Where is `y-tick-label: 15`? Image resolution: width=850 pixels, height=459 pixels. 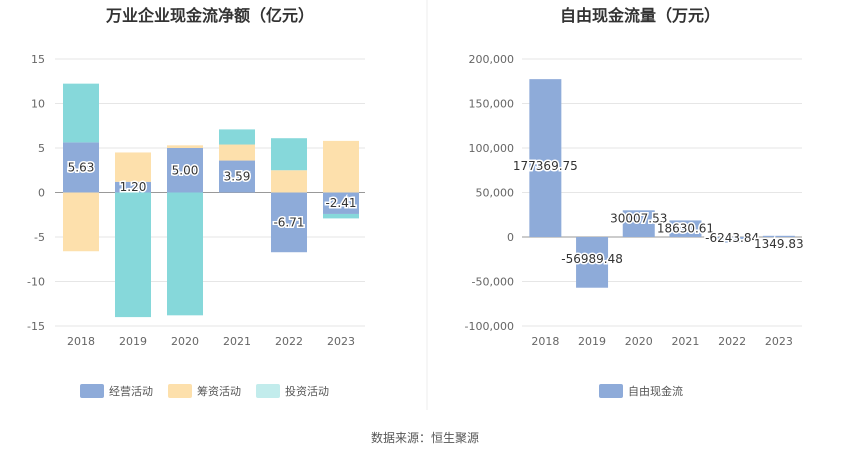
y-tick-label: 15 is located at coordinates (38, 59).